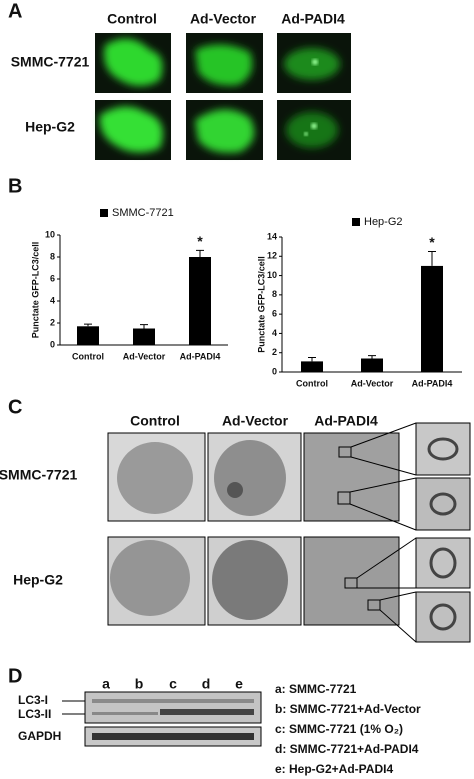  Describe the element at coordinates (139, 684) in the screenshot. I see `lane-label: b` at that location.